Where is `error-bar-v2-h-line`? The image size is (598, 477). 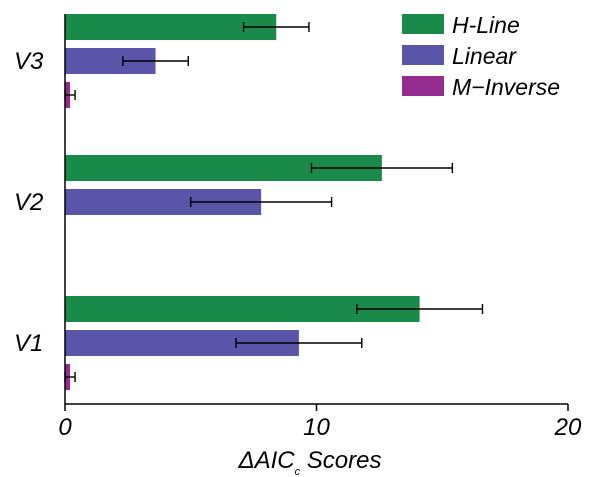 error-bar-v2-h-line is located at coordinates (382, 168).